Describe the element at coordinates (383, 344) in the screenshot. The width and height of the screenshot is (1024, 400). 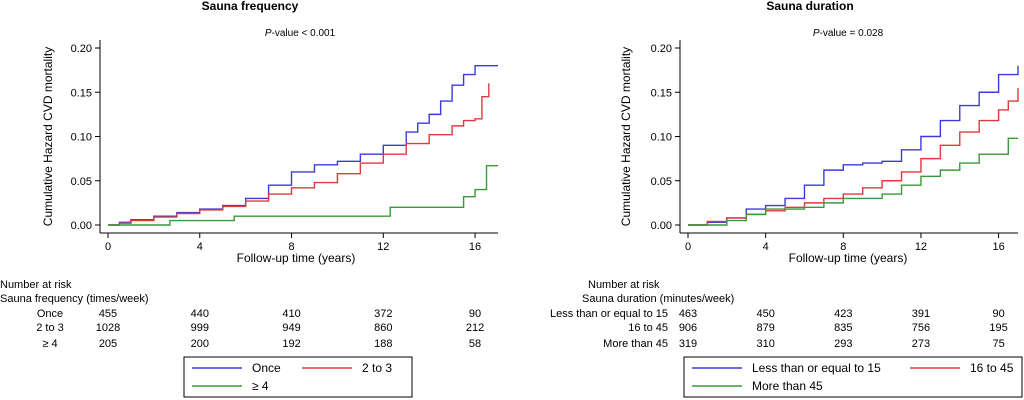
I see `risk-value: 188` at that location.